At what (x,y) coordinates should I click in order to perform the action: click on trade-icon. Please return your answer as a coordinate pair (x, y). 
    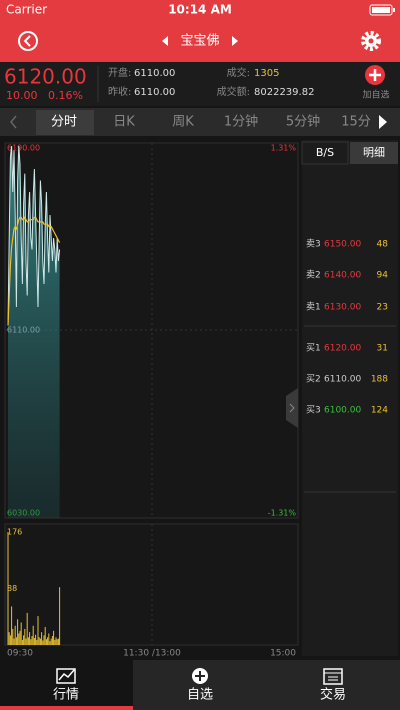
    Looking at the image, I should click on (333, 676).